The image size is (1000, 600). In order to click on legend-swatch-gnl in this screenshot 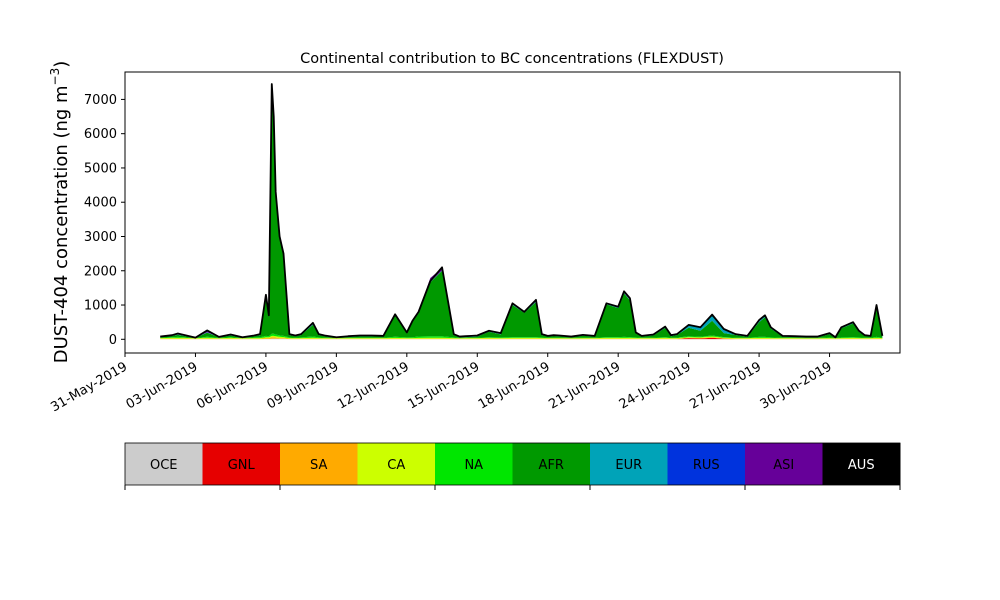, I will do `click(241, 464)`.